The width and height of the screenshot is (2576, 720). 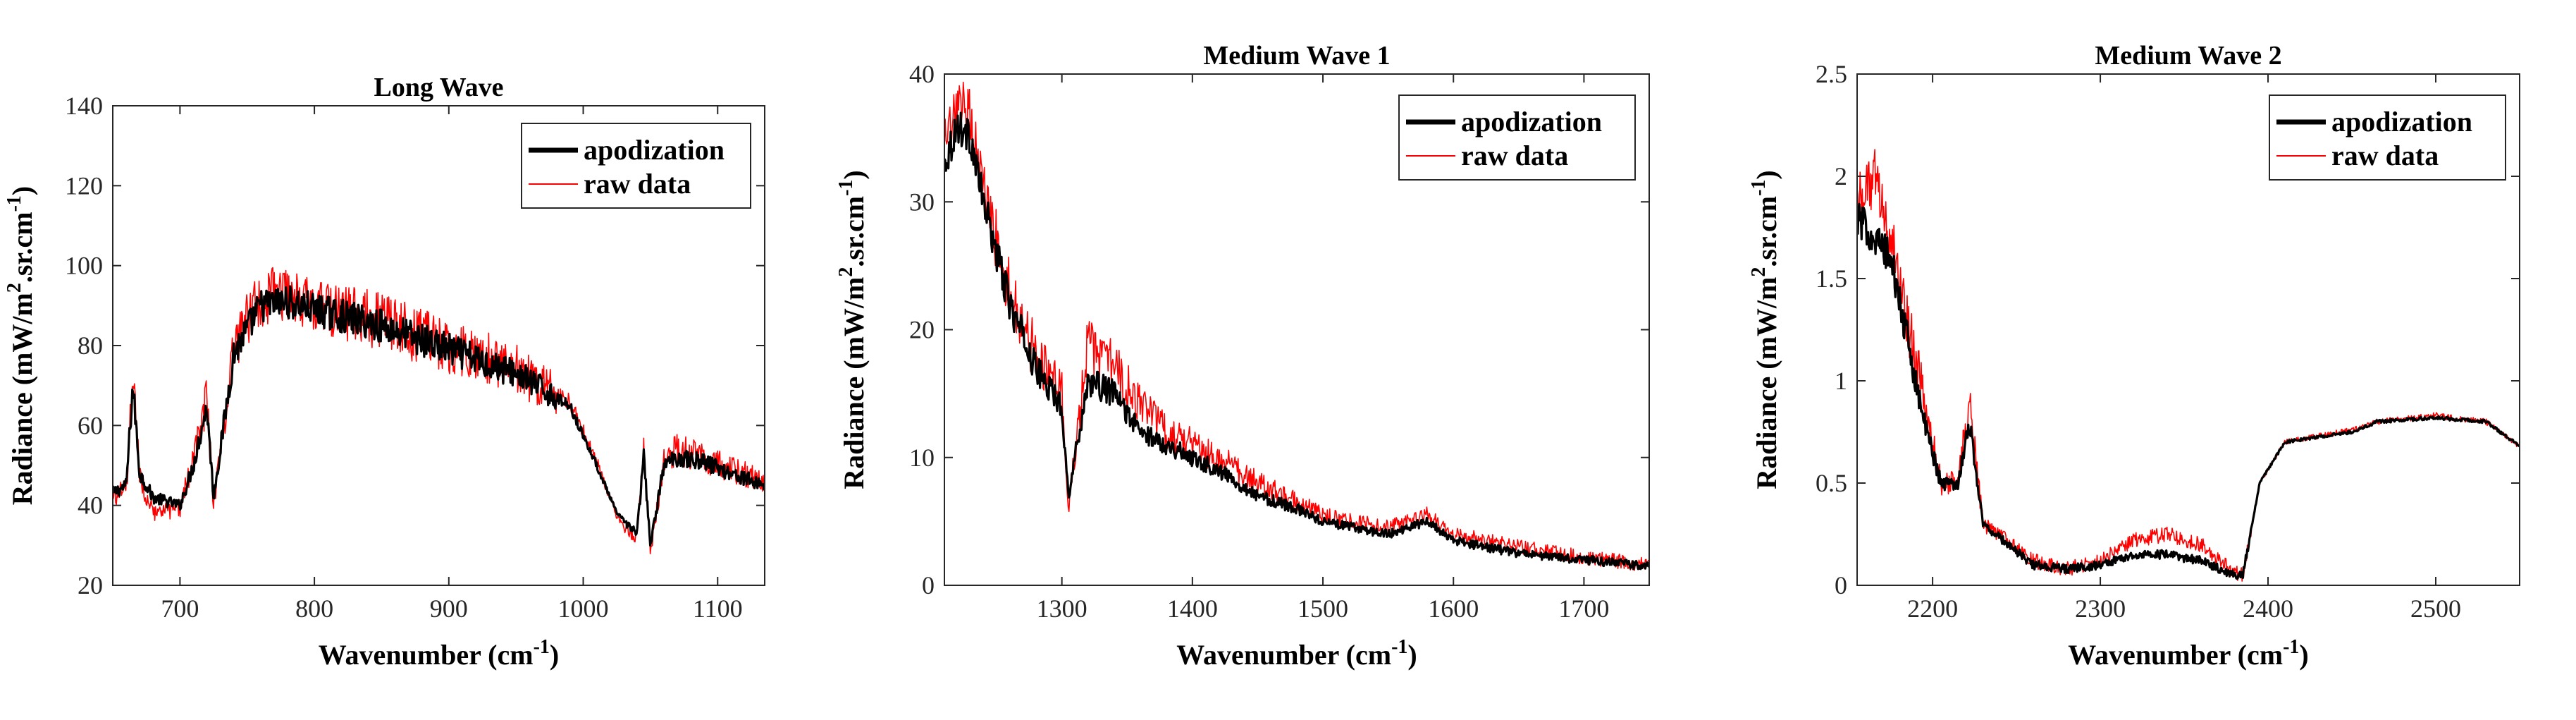 What do you see at coordinates (1841, 176) in the screenshot?
I see `y-tick-label: 2` at bounding box center [1841, 176].